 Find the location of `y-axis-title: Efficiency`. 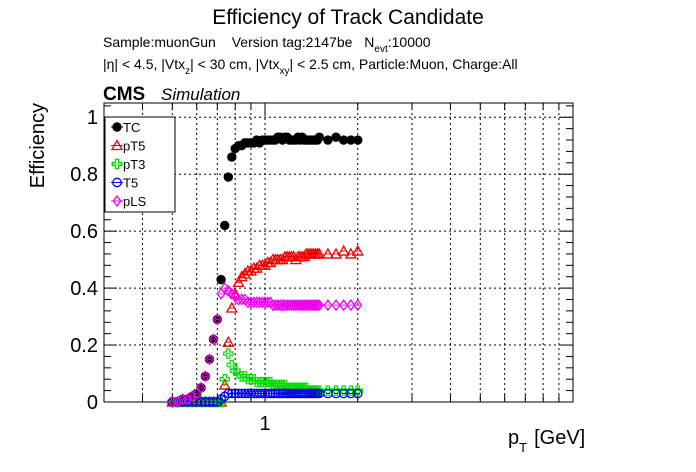

y-axis-title: Efficiency is located at coordinates (38, 145).